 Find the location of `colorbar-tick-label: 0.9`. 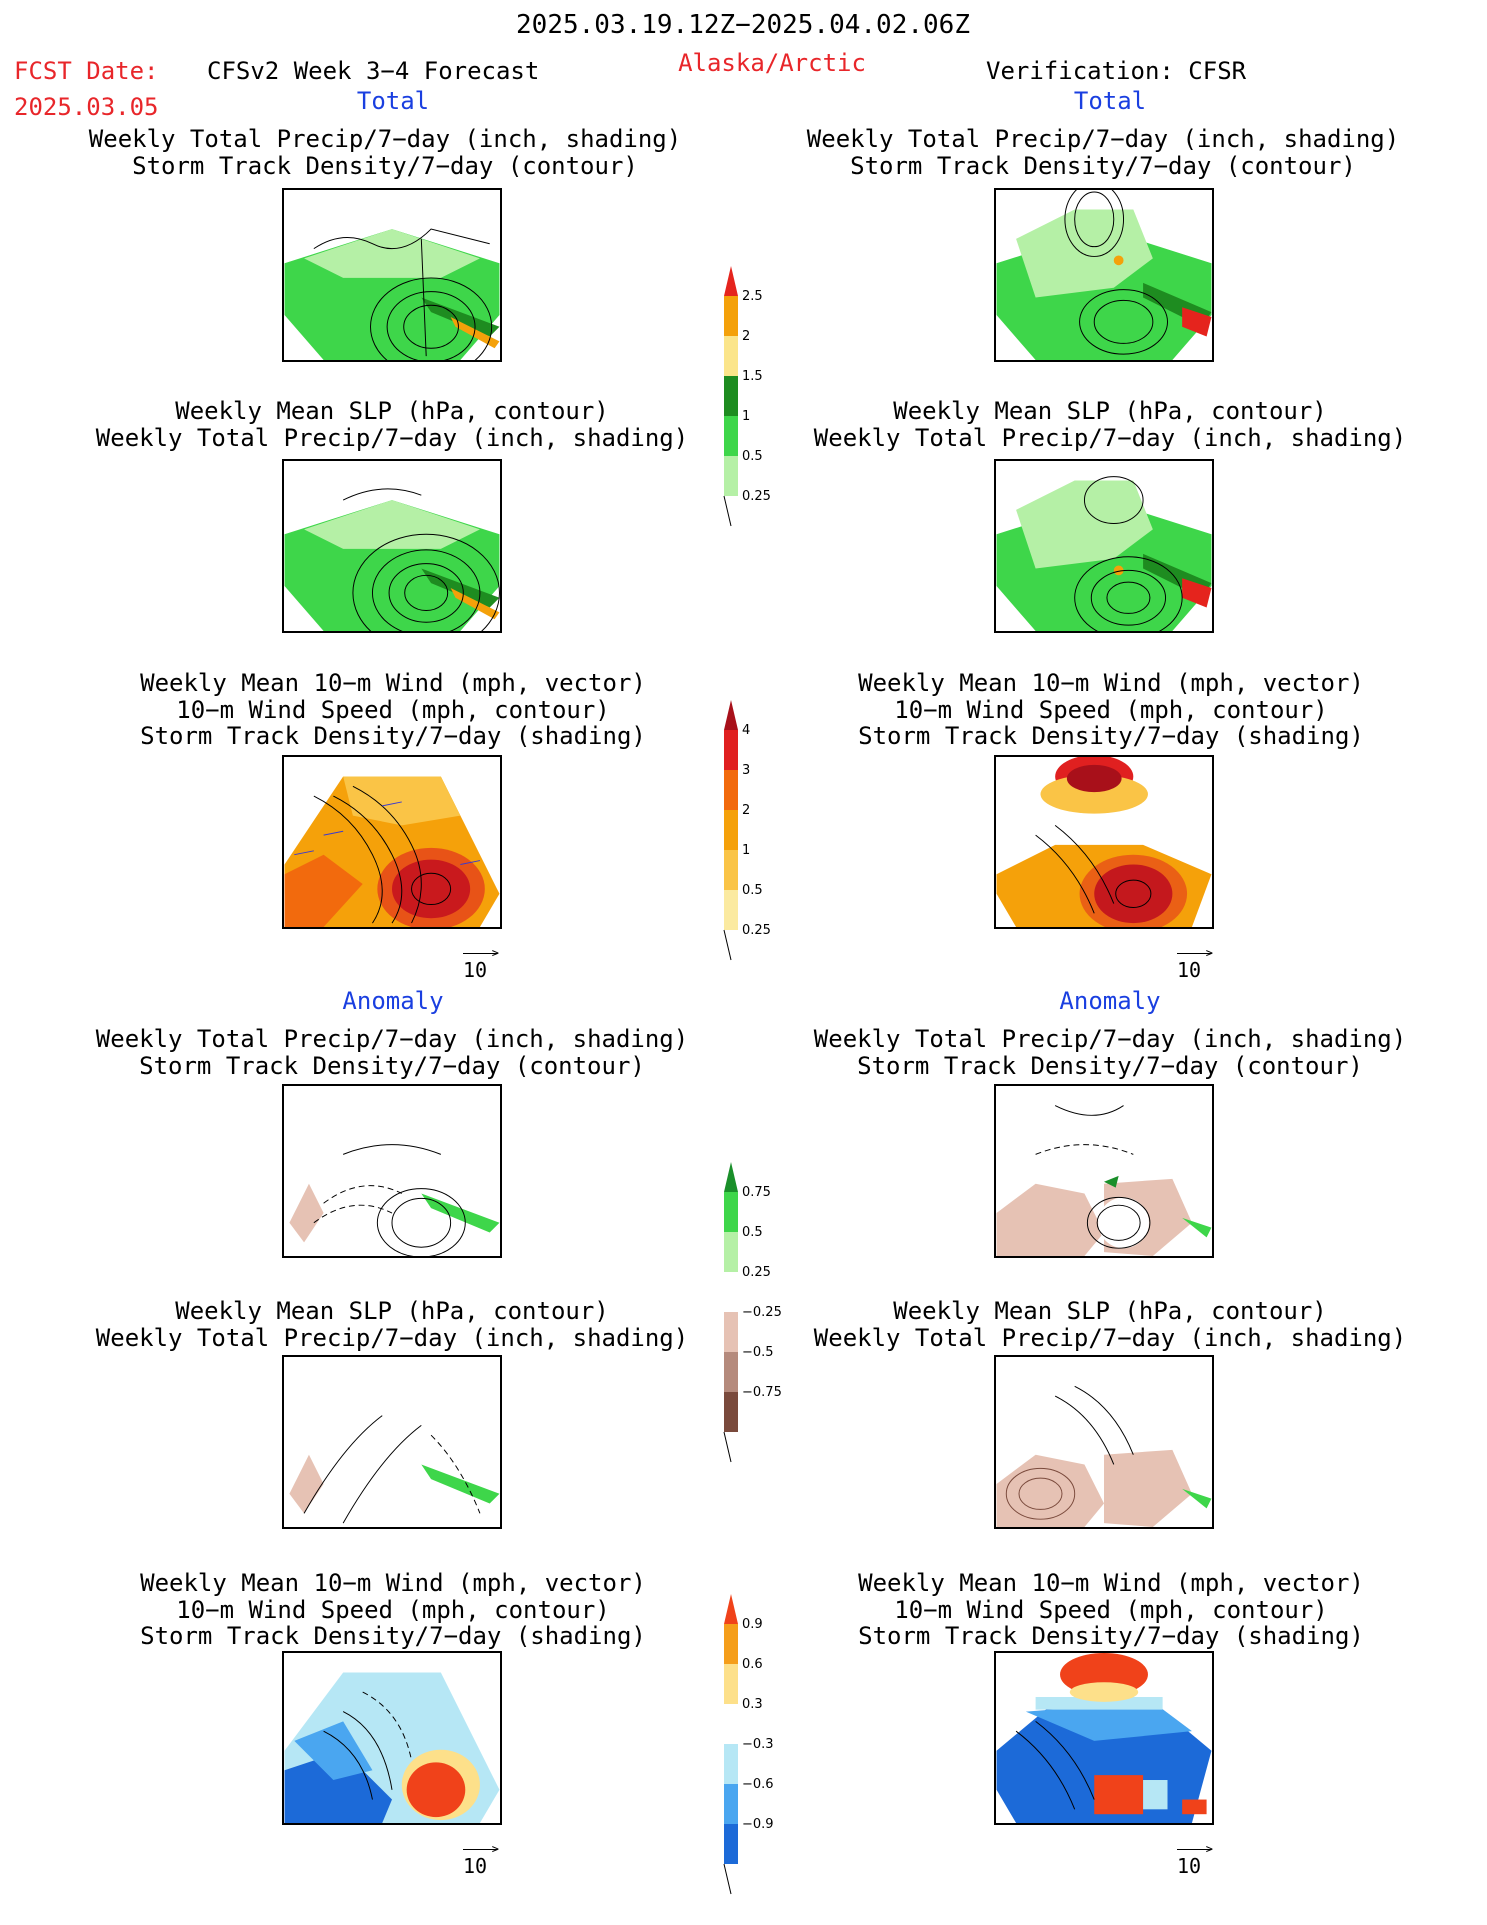

colorbar-tick-label: 0.9 is located at coordinates (752, 1624).